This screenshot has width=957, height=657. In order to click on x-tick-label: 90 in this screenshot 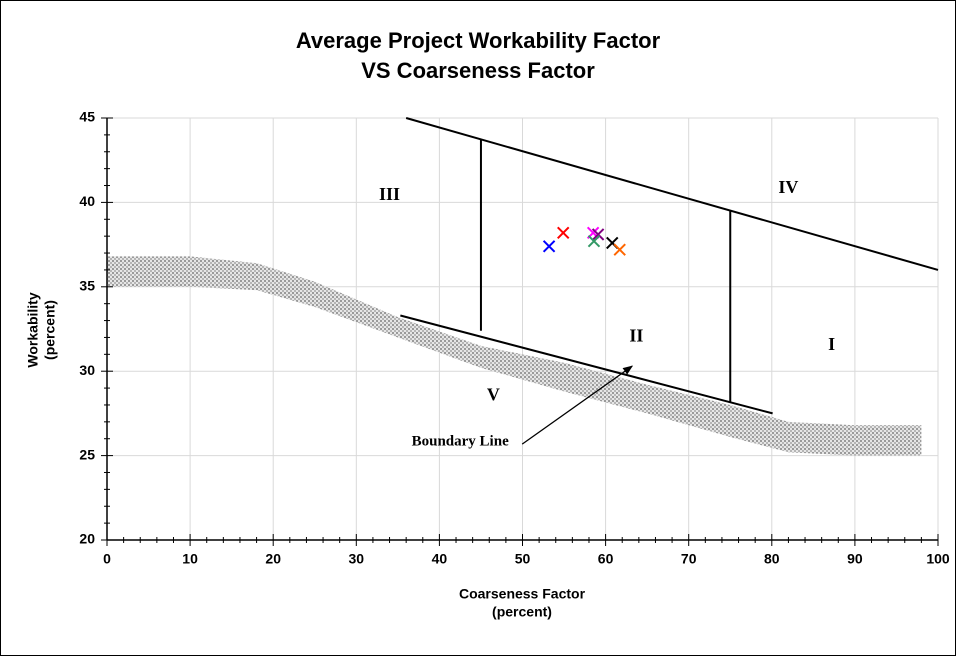, I will do `click(855, 559)`.